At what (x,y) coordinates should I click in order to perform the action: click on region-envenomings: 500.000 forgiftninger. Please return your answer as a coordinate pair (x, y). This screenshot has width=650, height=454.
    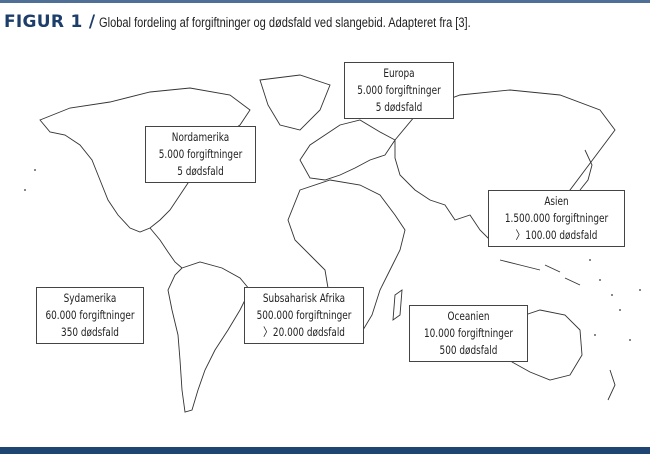
    Looking at the image, I should click on (304, 315).